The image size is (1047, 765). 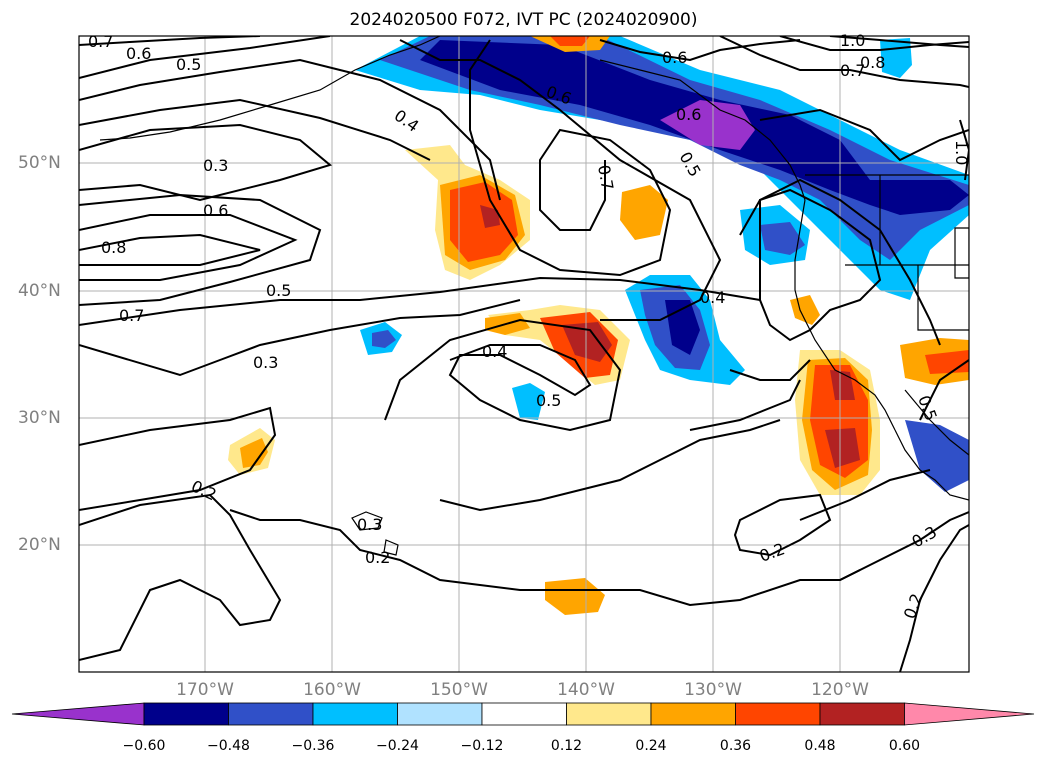 I want to click on positive-anomaly-california-deep, so click(x=842, y=448).